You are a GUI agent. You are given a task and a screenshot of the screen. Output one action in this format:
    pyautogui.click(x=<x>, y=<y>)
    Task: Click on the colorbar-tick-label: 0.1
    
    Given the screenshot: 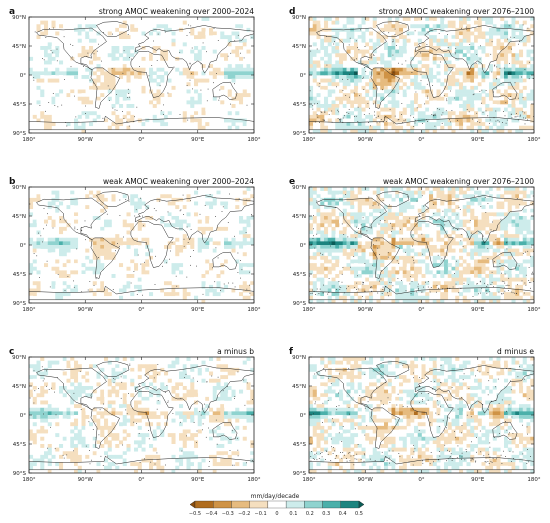 What is the action you would take?
    pyautogui.click(x=293, y=514)
    